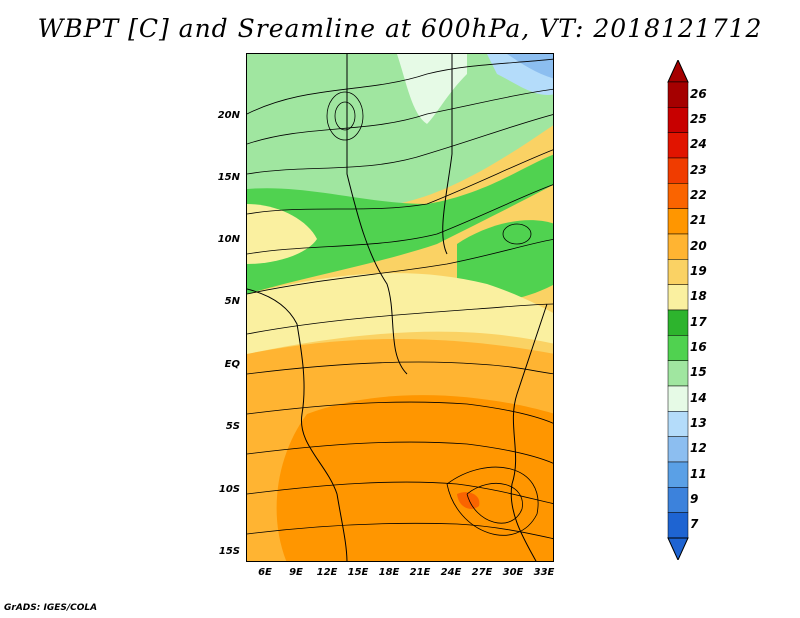 This screenshot has width=800, height=618. What do you see at coordinates (698, 93) in the screenshot?
I see `colorbar-label: 26` at bounding box center [698, 93].